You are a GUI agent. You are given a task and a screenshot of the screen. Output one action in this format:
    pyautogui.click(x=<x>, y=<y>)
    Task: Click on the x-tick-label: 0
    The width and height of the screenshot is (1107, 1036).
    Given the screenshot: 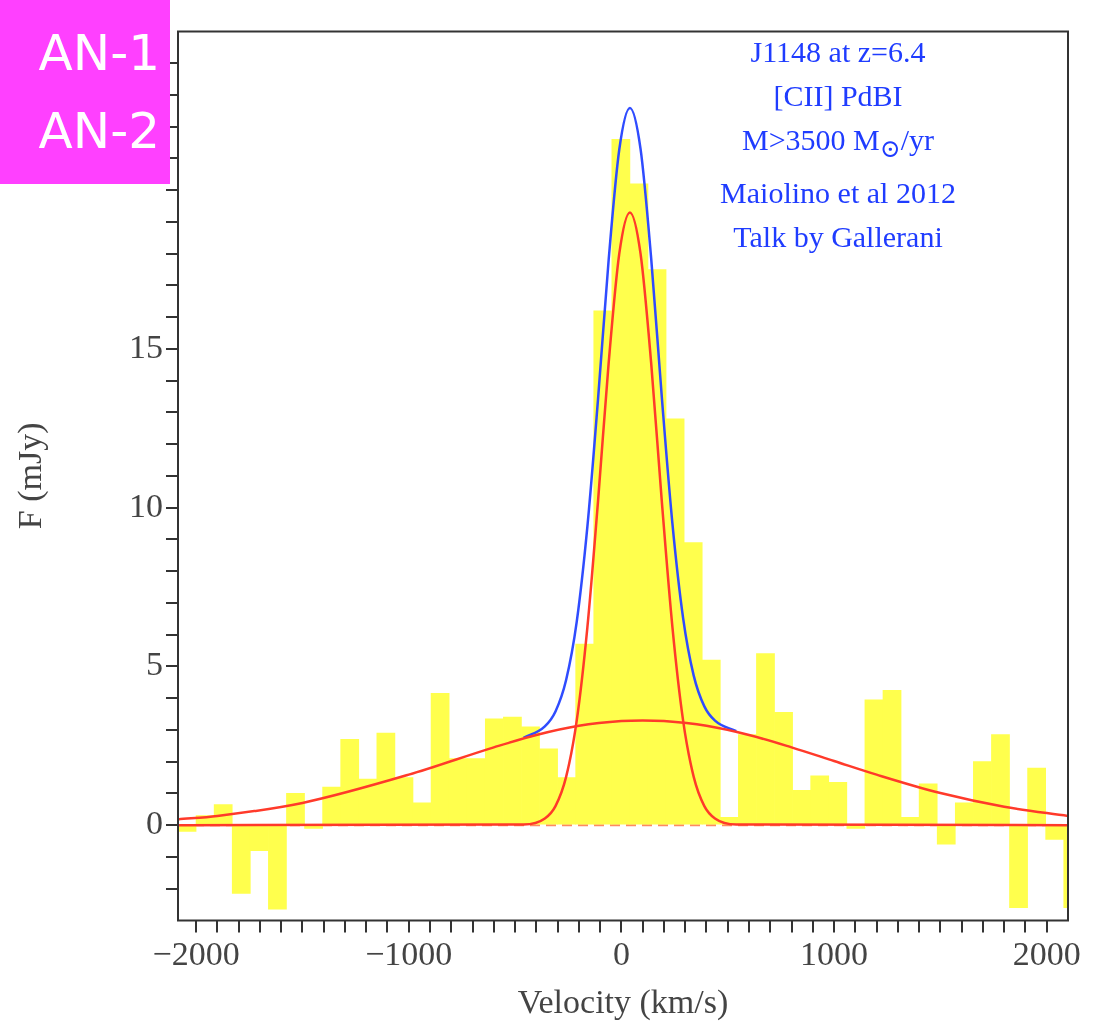 What is the action you would take?
    pyautogui.click(x=621, y=953)
    